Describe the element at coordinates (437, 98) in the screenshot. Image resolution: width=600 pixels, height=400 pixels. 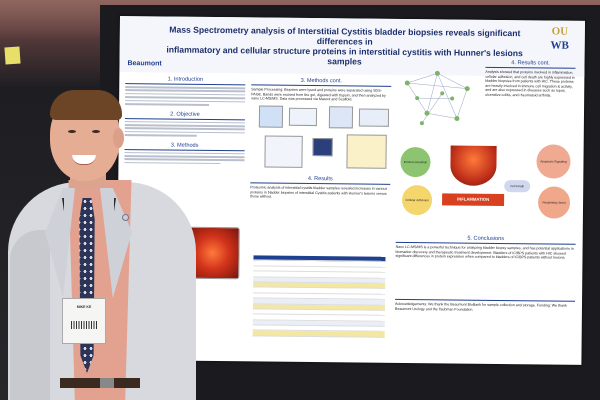
I see `protein-network-graph` at that location.